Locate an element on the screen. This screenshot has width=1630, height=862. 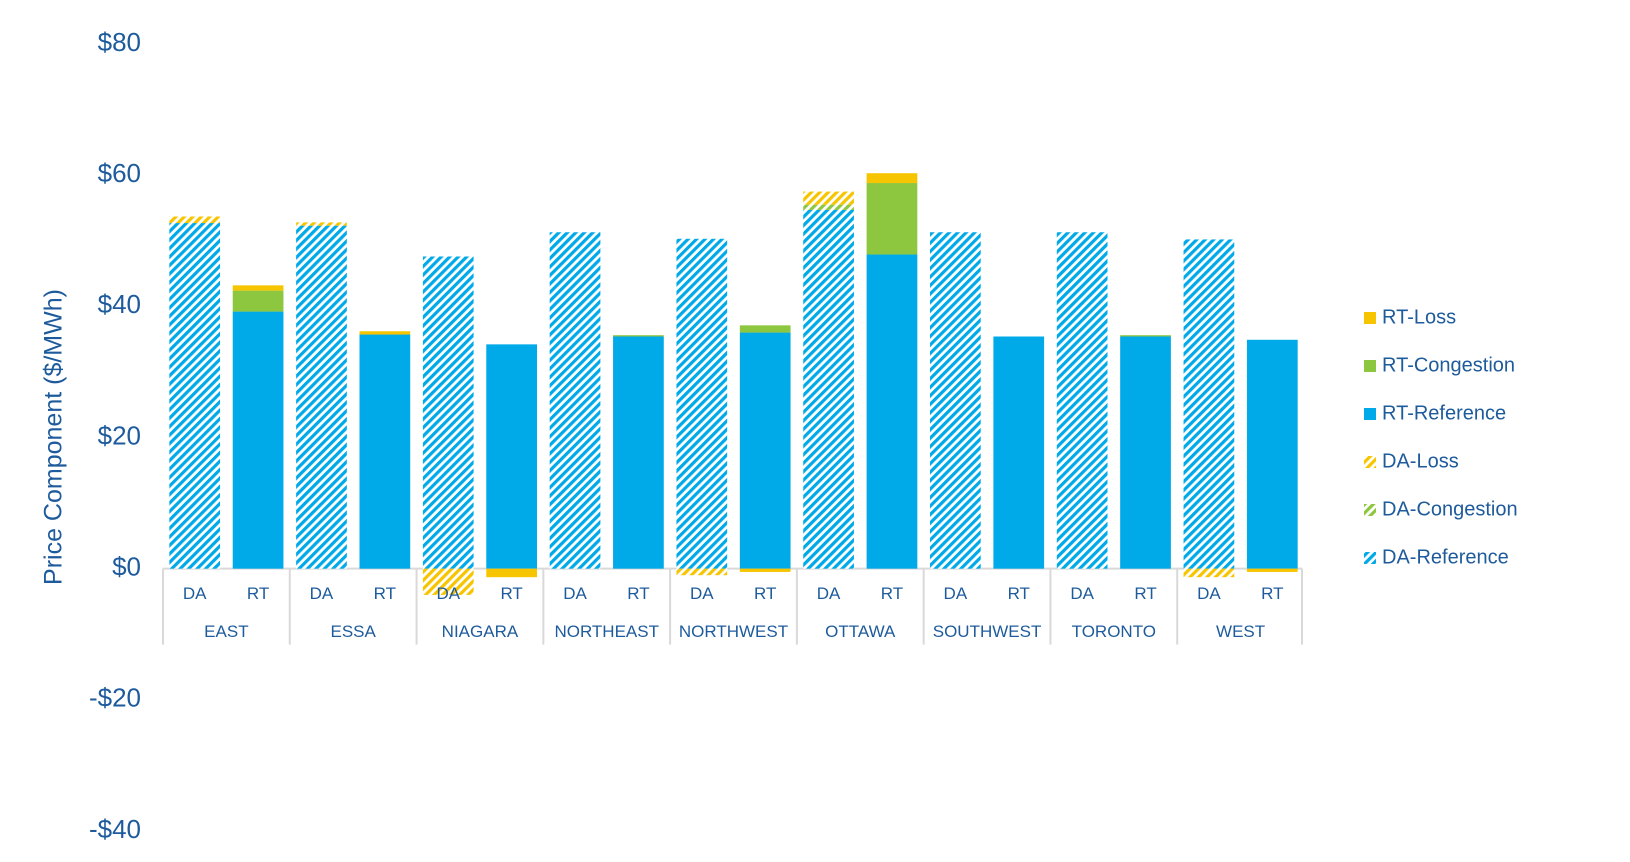
y-axis-title: Price Component ($/MWh) is located at coordinates (54, 437).